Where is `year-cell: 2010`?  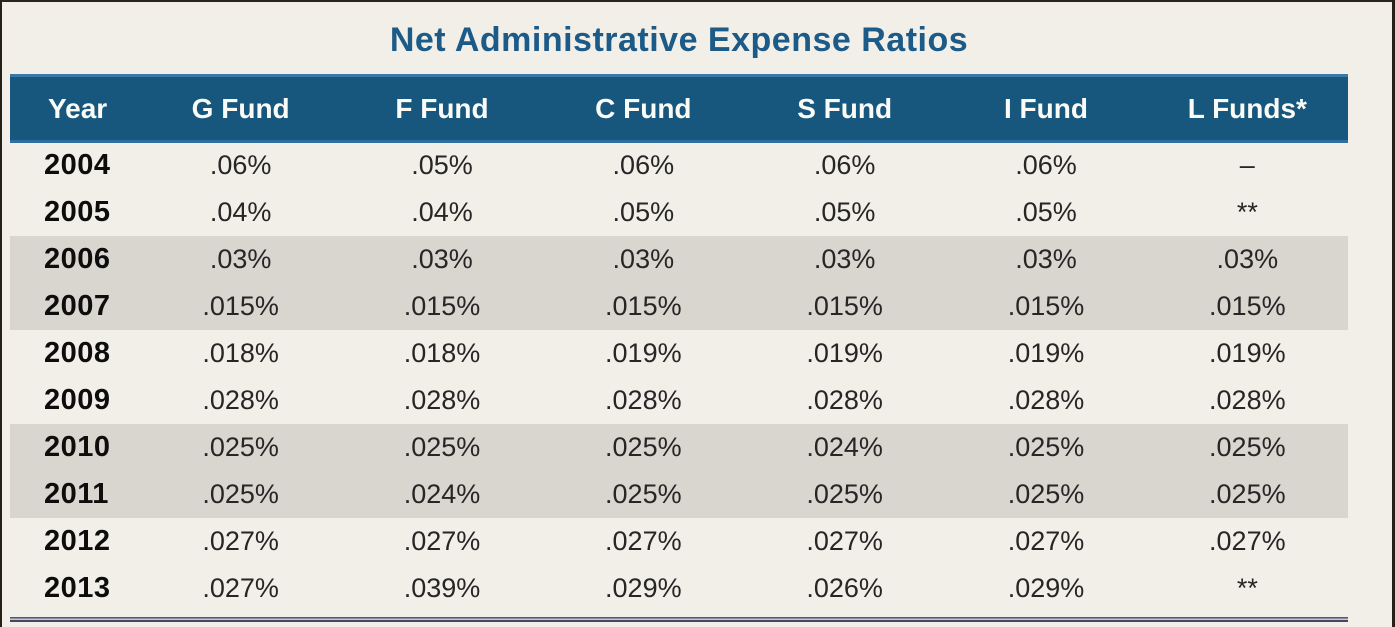
year-cell: 2010 is located at coordinates (77, 446).